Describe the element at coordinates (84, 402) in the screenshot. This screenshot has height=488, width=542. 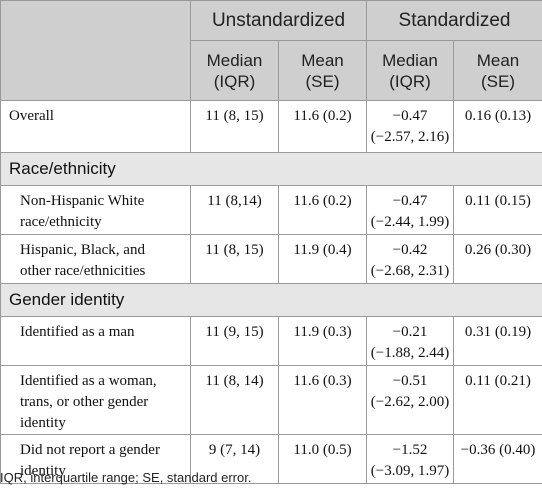
I see `label-text: trans, or other gender` at that location.